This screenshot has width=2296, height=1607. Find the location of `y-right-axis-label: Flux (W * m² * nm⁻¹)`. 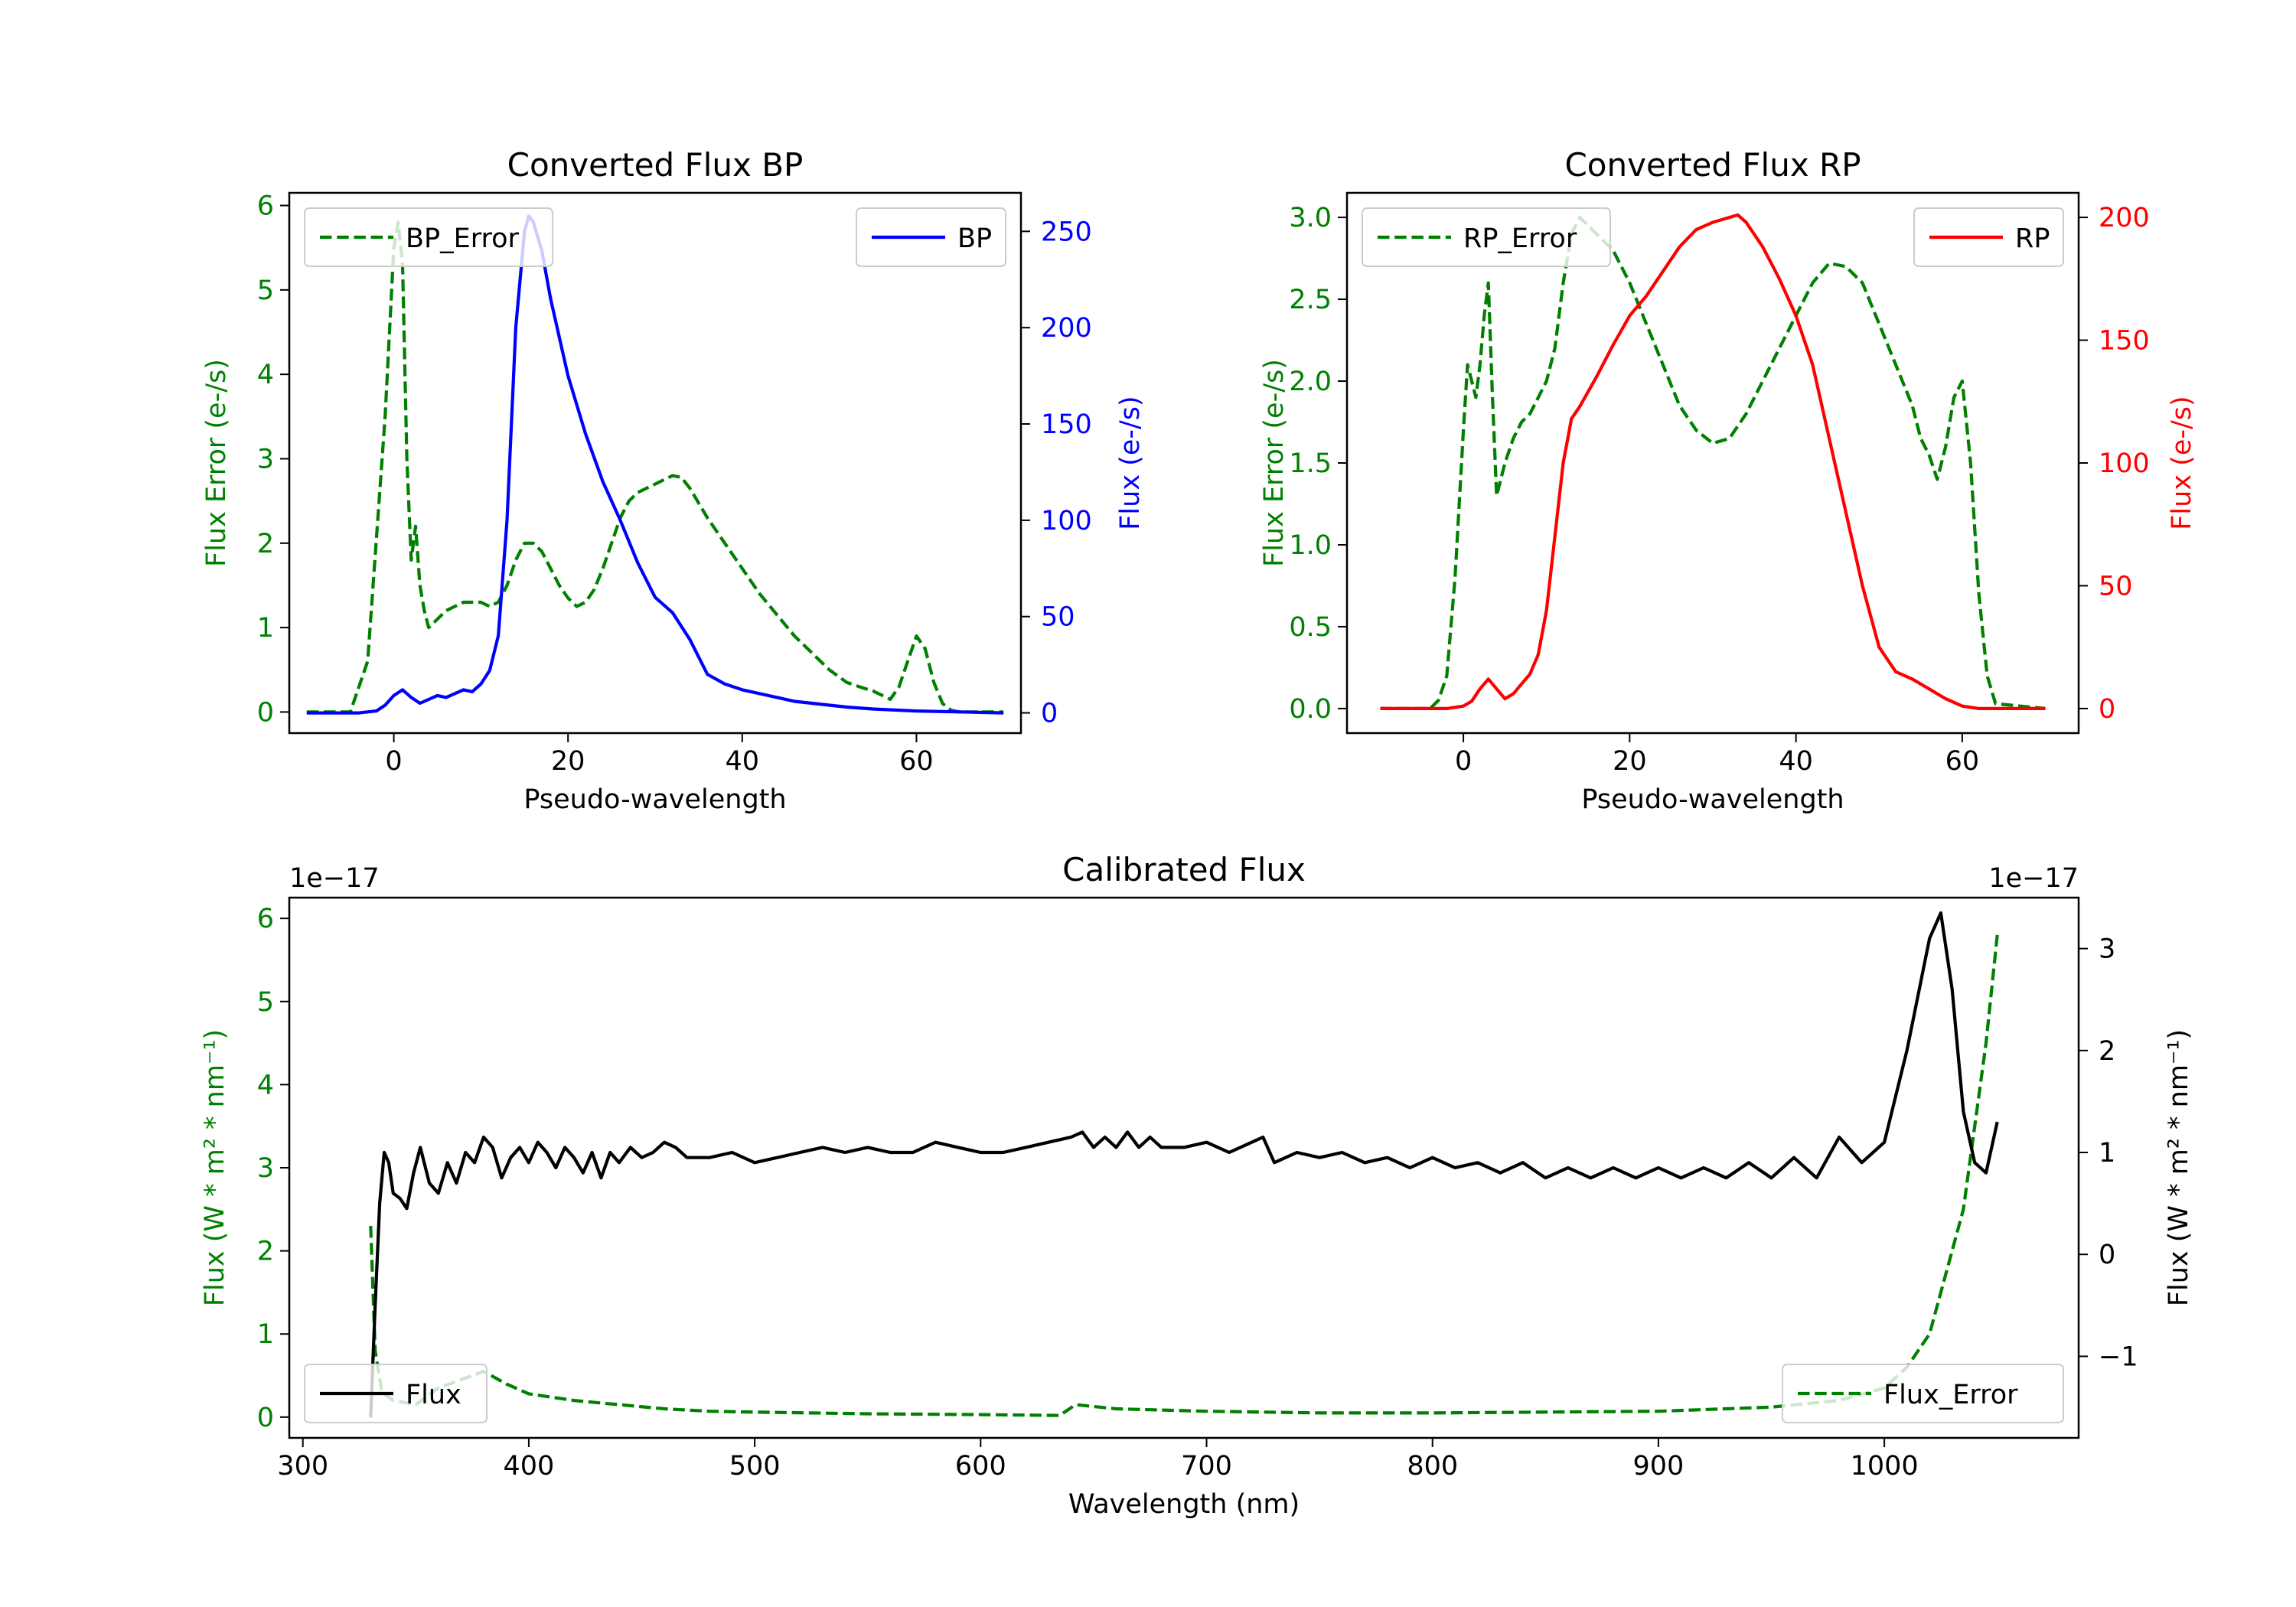

y-right-axis-label: Flux (W * m² * nm⁻¹) is located at coordinates (2179, 1167).